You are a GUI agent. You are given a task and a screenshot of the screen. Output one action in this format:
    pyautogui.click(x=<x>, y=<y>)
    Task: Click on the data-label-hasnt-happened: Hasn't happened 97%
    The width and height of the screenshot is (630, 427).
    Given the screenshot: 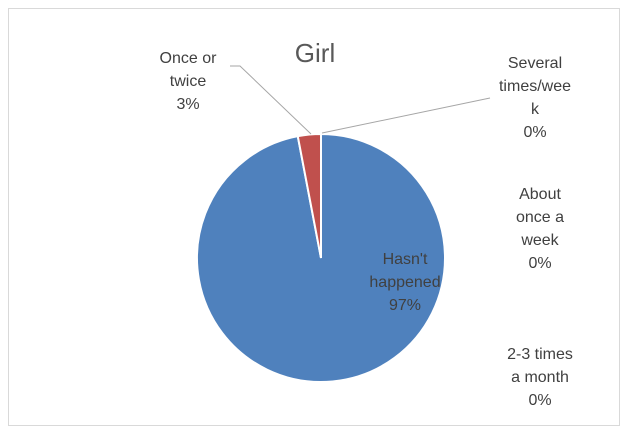 What is the action you would take?
    pyautogui.click(x=405, y=282)
    